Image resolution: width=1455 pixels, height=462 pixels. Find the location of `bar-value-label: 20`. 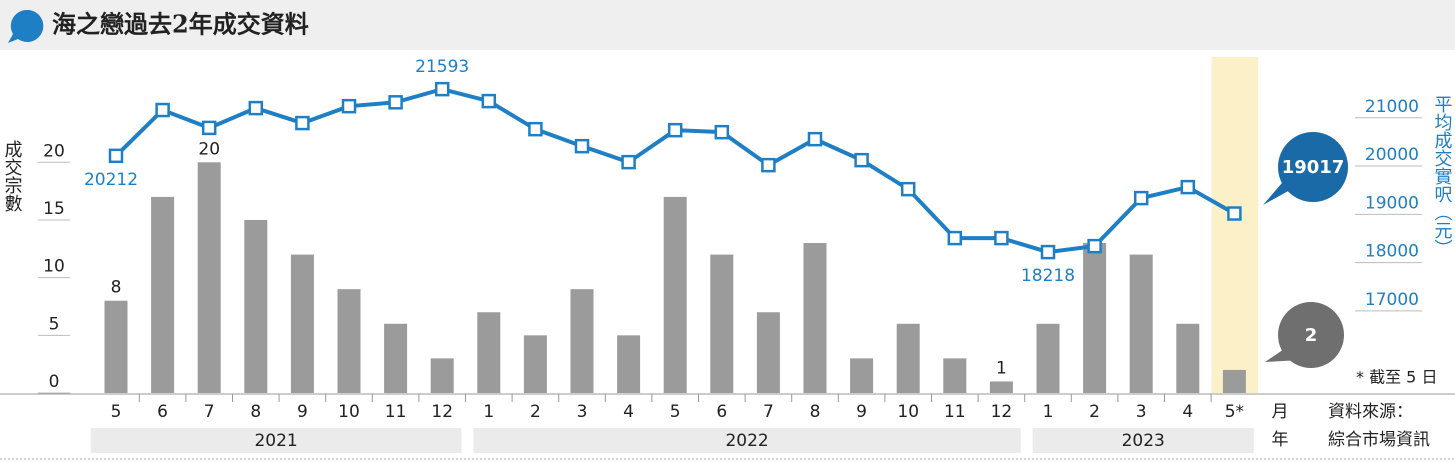

bar-value-label: 20 is located at coordinates (209, 149).